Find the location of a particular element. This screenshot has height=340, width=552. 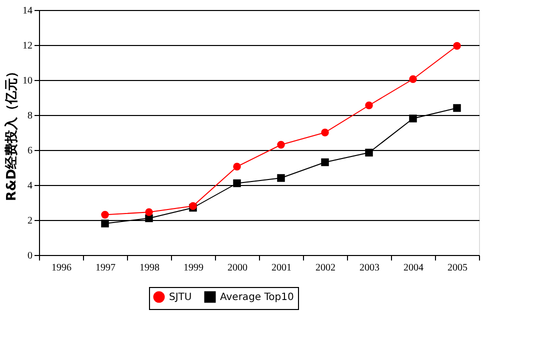

legend-label: Average Top10 is located at coordinates (257, 297).